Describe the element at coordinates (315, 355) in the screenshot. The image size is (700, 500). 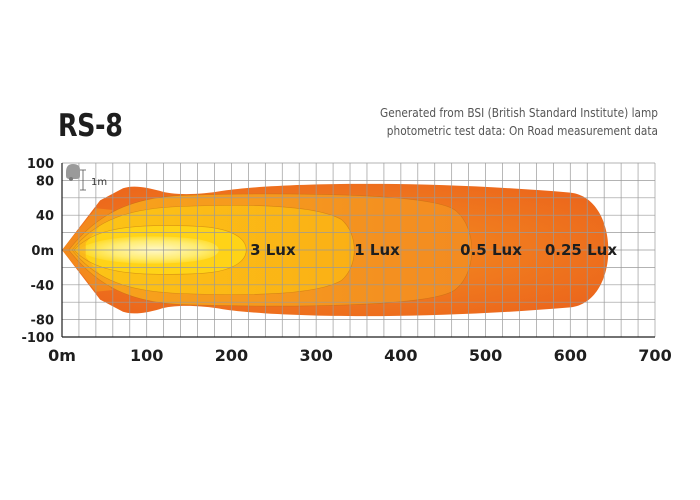
I see `x-tick-label: 300` at that location.